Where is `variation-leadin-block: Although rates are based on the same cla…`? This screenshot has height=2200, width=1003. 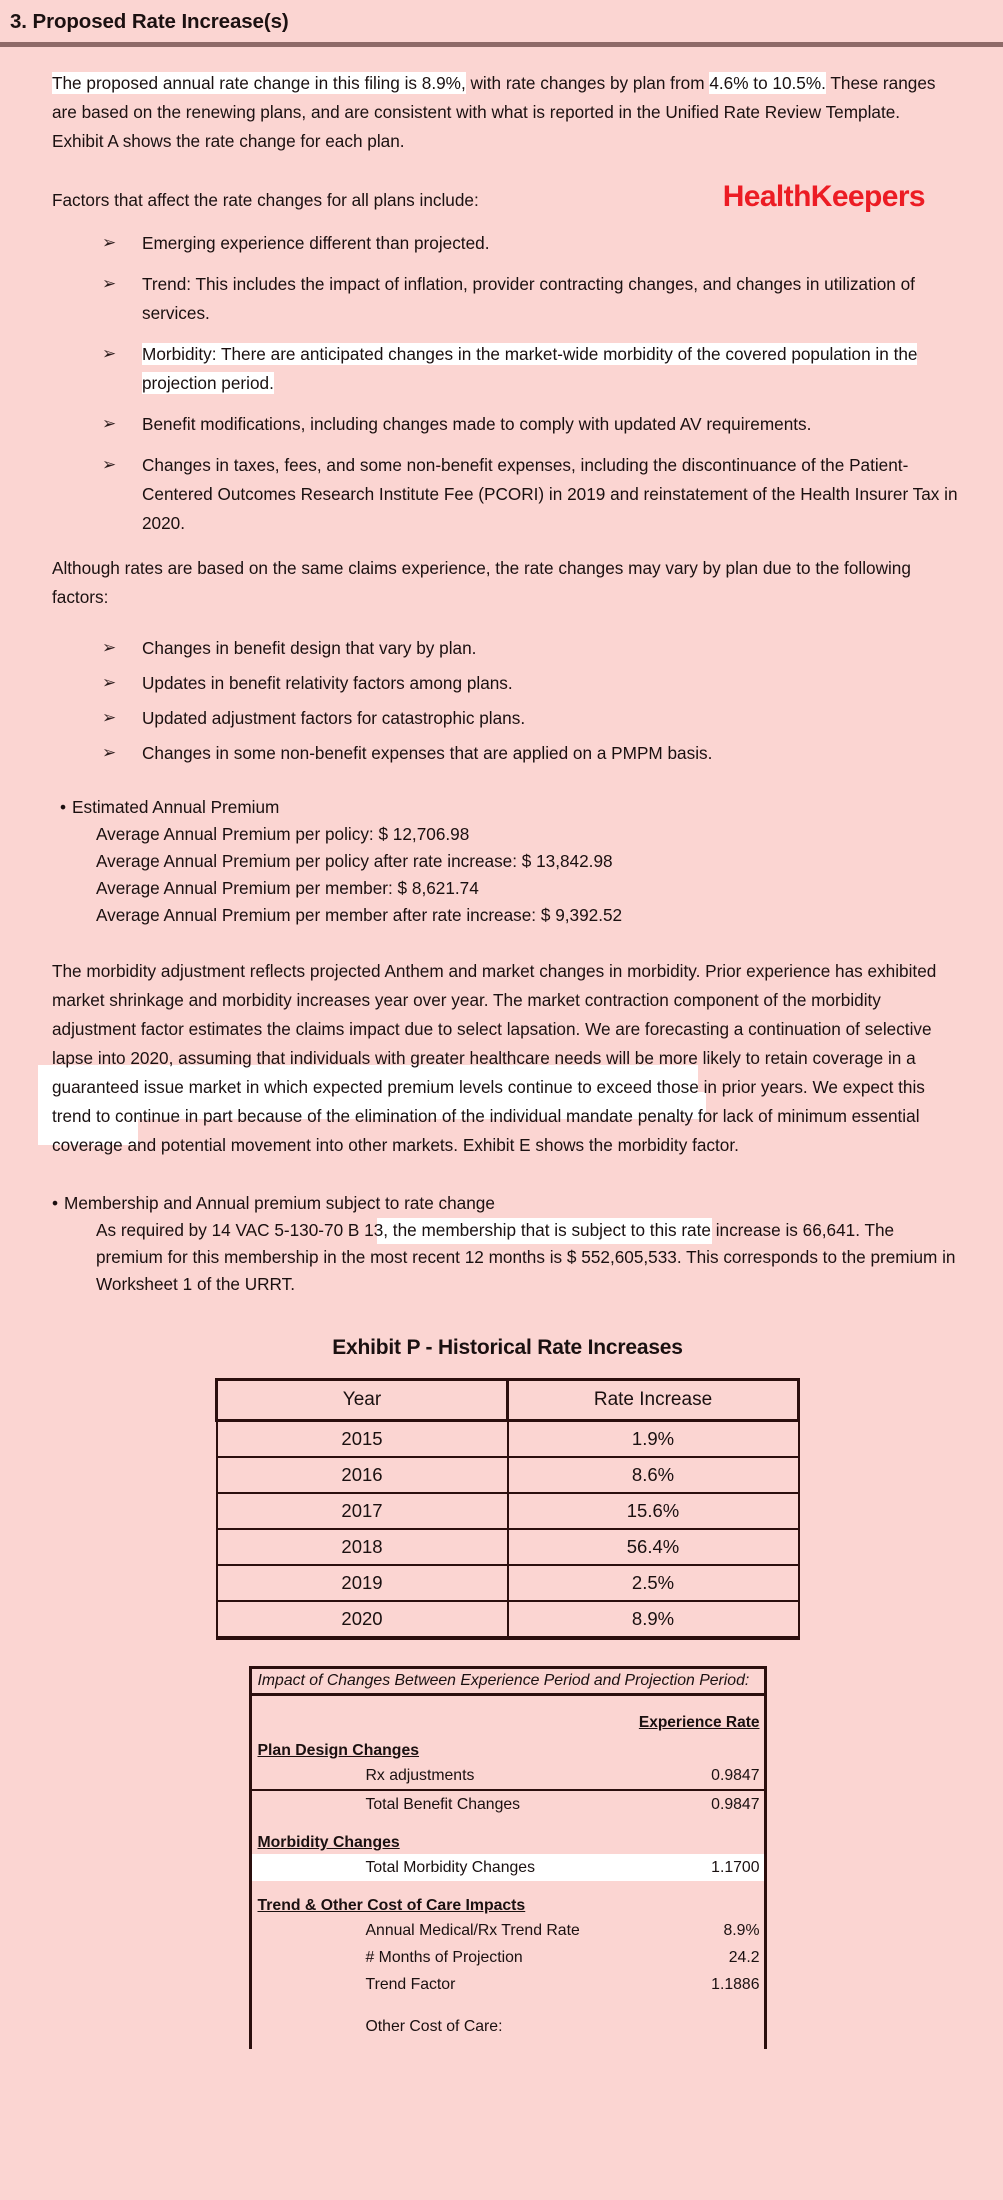
variation-leadin-block: Although rates are based on the same cla… is located at coordinates (507, 583).